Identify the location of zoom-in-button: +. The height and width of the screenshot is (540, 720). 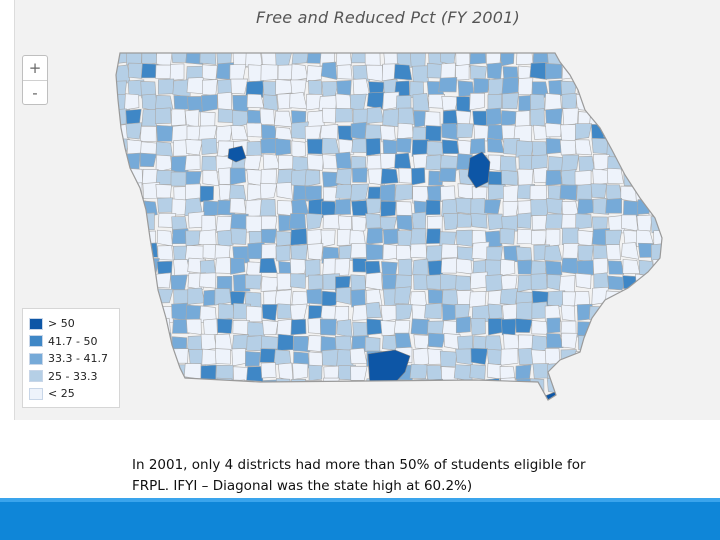
(35, 68).